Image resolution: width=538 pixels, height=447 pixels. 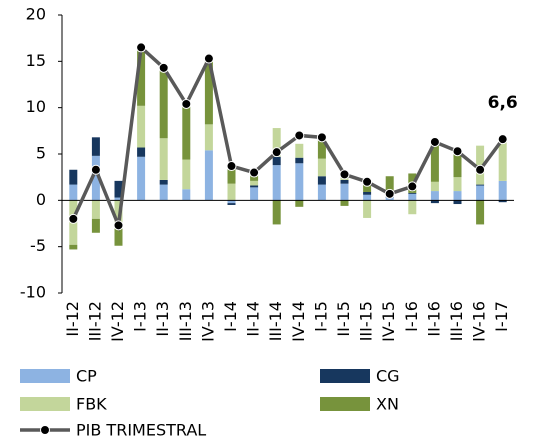 I want to click on legend-label: XN, so click(x=387, y=404).